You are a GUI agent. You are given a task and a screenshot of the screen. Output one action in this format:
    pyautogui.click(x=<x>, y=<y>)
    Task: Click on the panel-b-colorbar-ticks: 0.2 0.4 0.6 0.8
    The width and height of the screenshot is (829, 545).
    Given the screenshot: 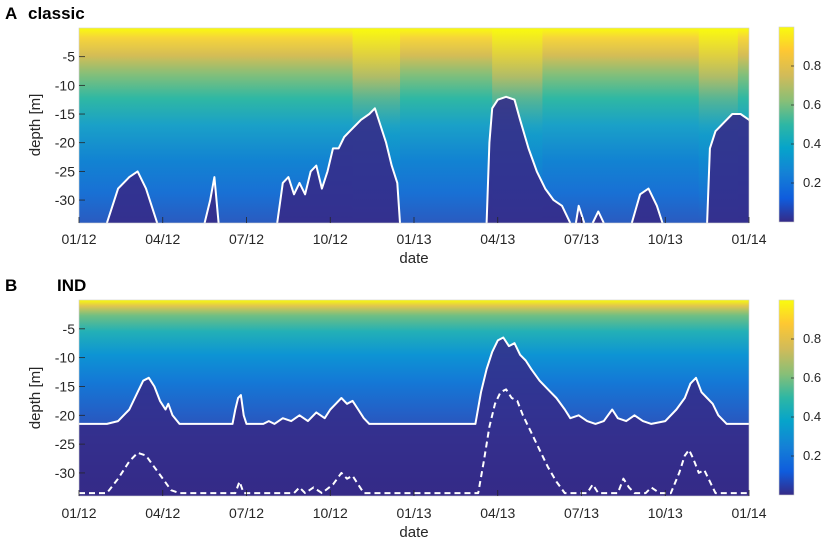 What is the action you would take?
    pyautogui.click(x=806, y=397)
    